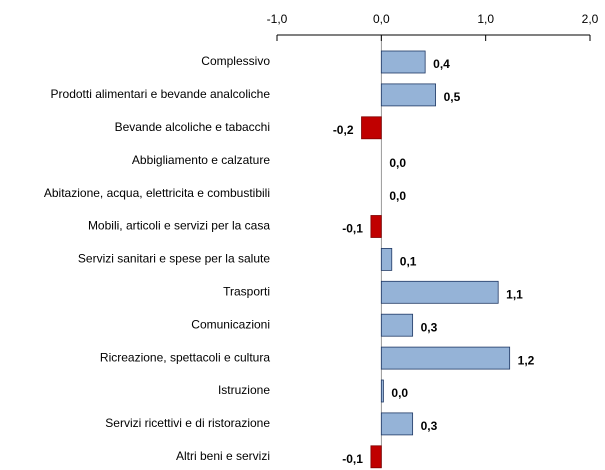 The width and height of the screenshot is (605, 470). I want to click on category-label: Mobili, articoli e servizi per la casa, so click(179, 226).